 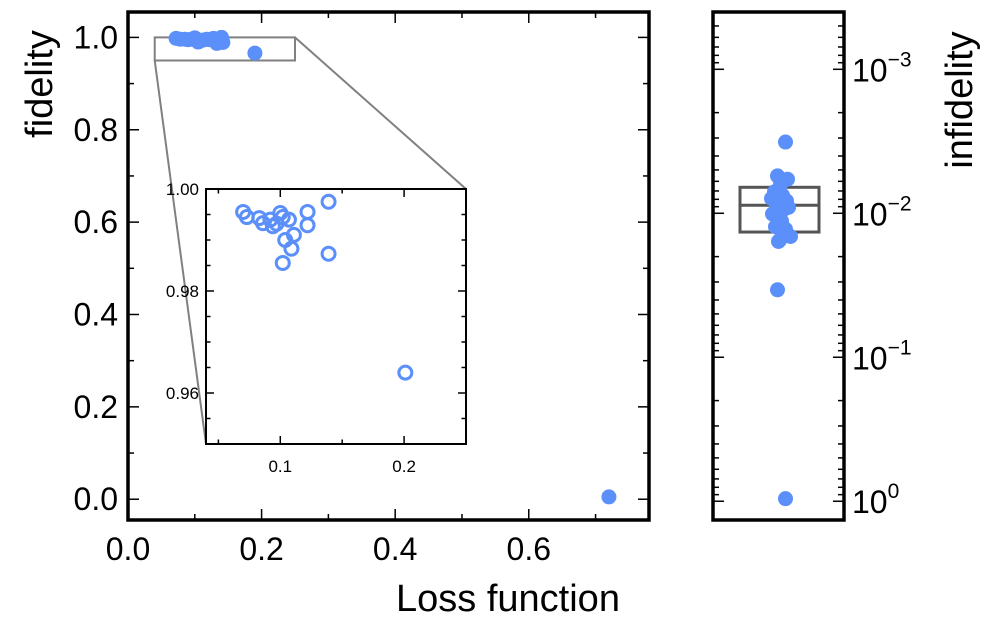 What do you see at coordinates (182, 393) in the screenshot?
I see `inset-y-tick-label: 0.96` at bounding box center [182, 393].